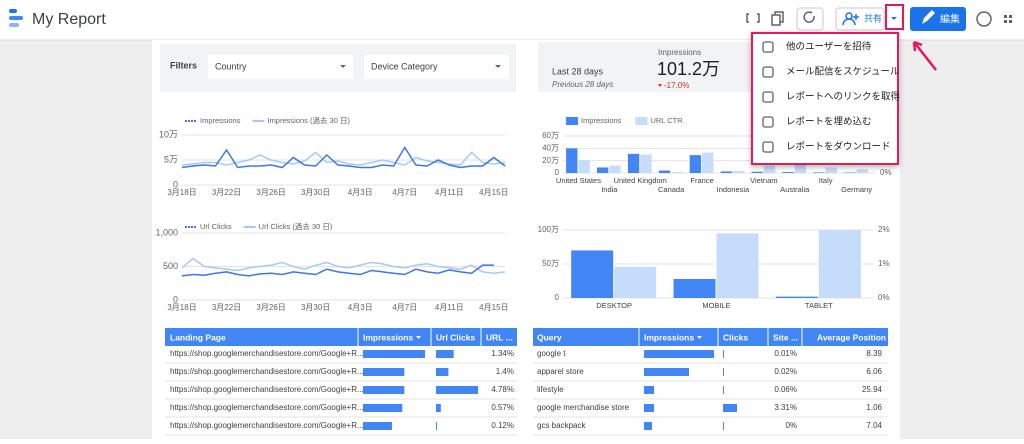 This screenshot has height=444, width=1024. I want to click on table-cell: 7.04, so click(874, 425).